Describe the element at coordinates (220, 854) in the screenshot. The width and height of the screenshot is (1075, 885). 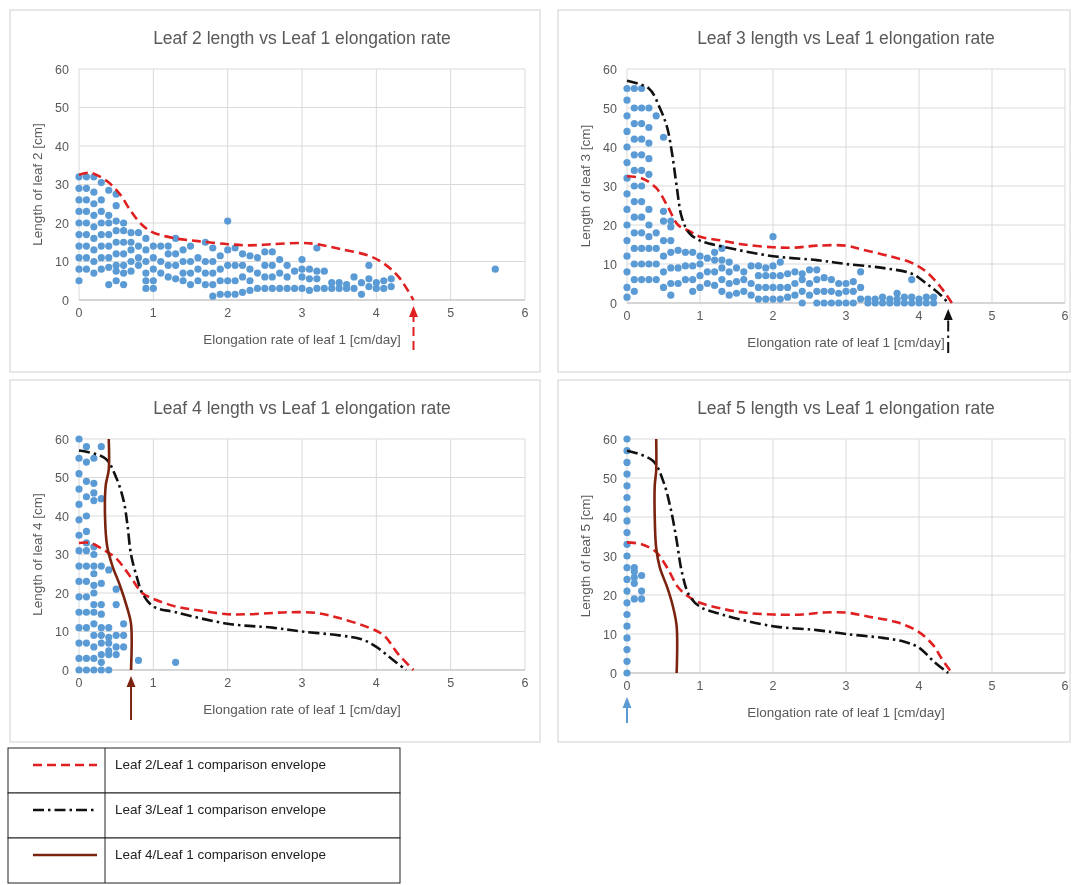
I see `legend-label: Leaf 4/Leaf 1 comparison envelope` at that location.